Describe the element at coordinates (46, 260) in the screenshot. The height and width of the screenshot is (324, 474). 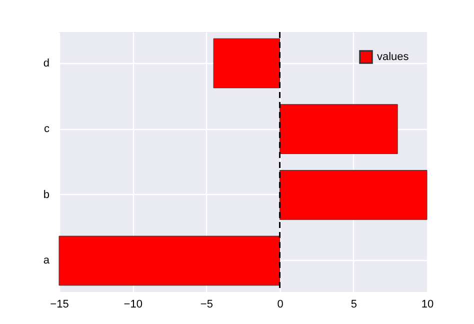
I see `y-tick-label: a` at that location.